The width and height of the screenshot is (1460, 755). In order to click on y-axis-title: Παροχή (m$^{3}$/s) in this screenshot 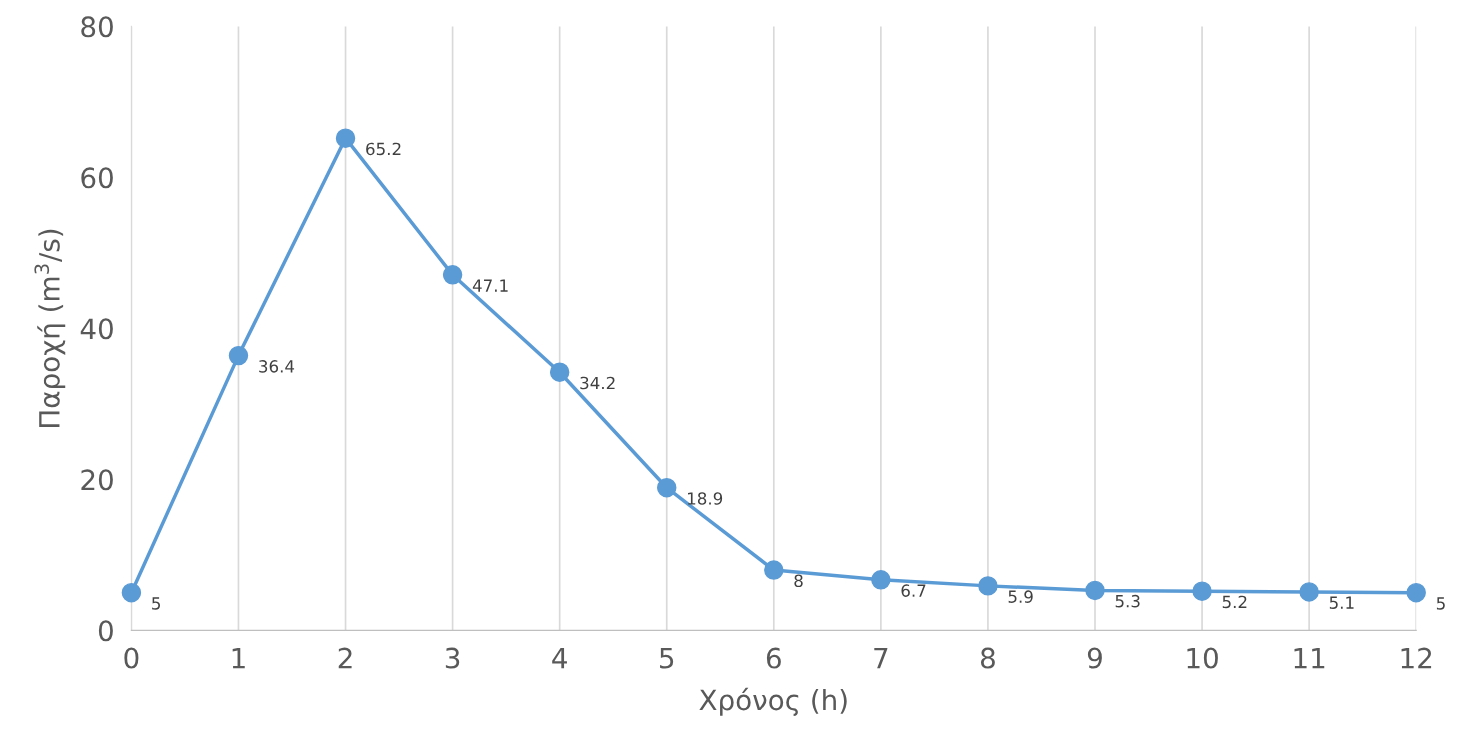, I will do `click(50, 328)`.